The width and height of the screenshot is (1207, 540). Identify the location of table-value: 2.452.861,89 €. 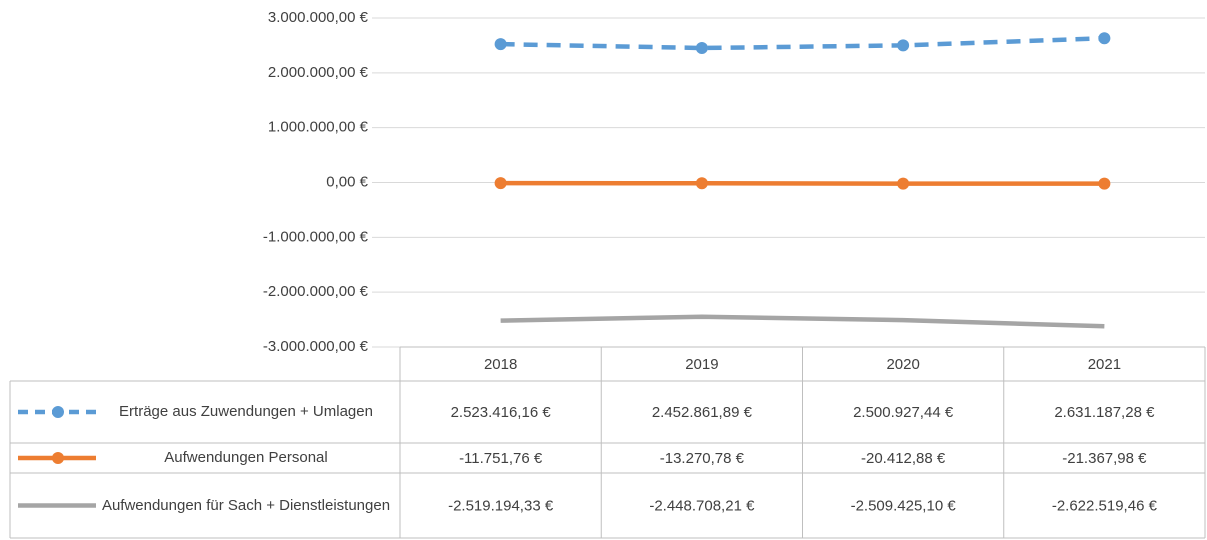
(702, 412).